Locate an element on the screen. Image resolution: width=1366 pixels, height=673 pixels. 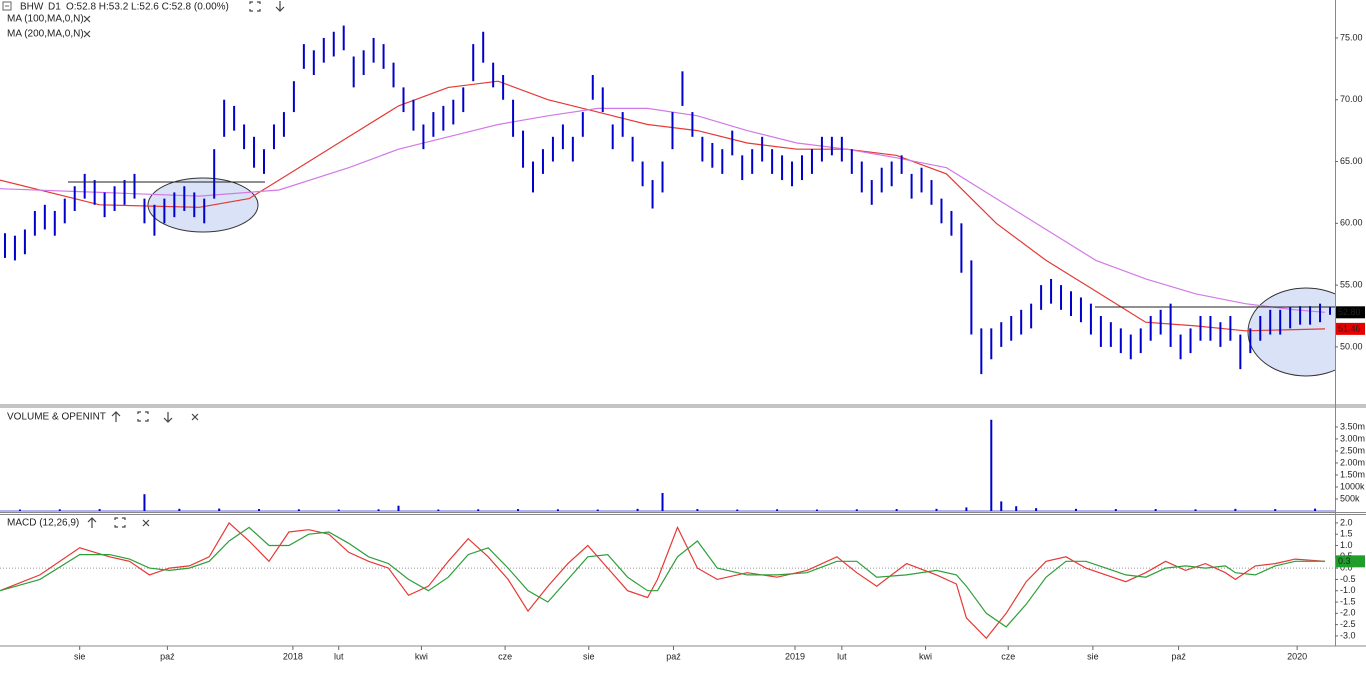
highlight-ellipse is located at coordinates (203, 205).